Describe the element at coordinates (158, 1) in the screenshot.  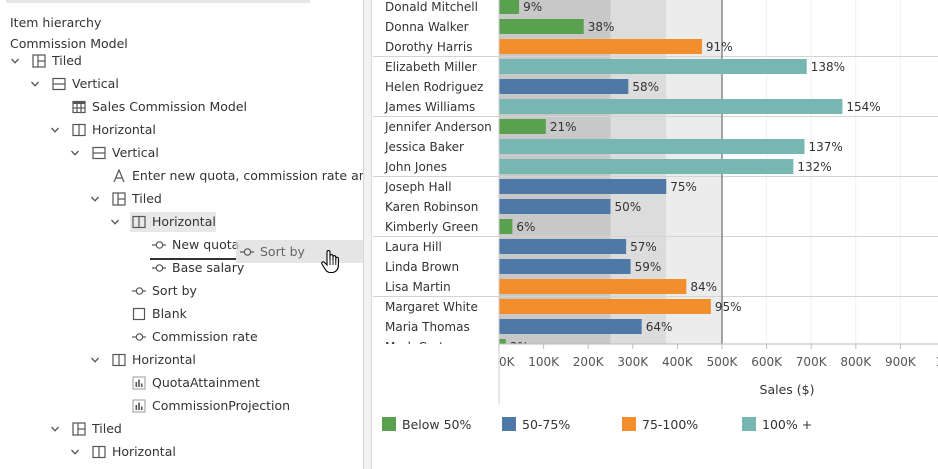
I see `panel-top-divider` at that location.